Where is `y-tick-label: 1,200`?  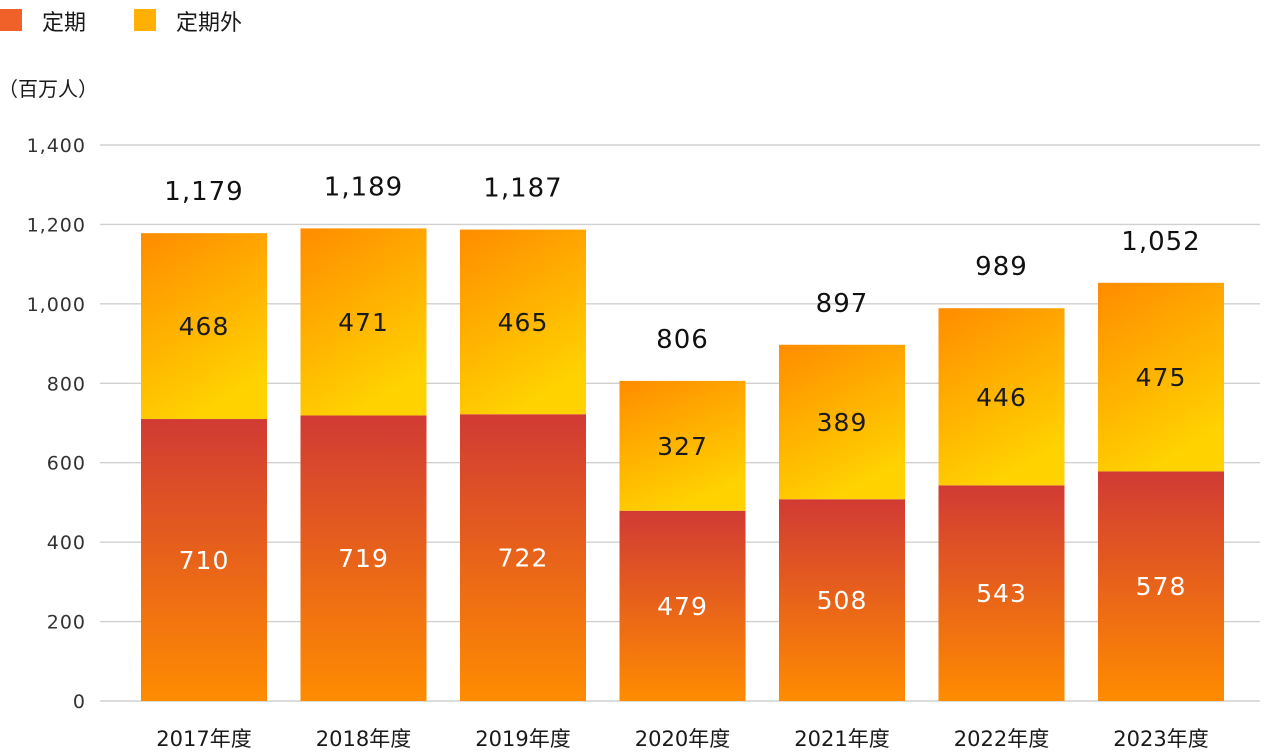 y-tick-label: 1,200 is located at coordinates (56, 225).